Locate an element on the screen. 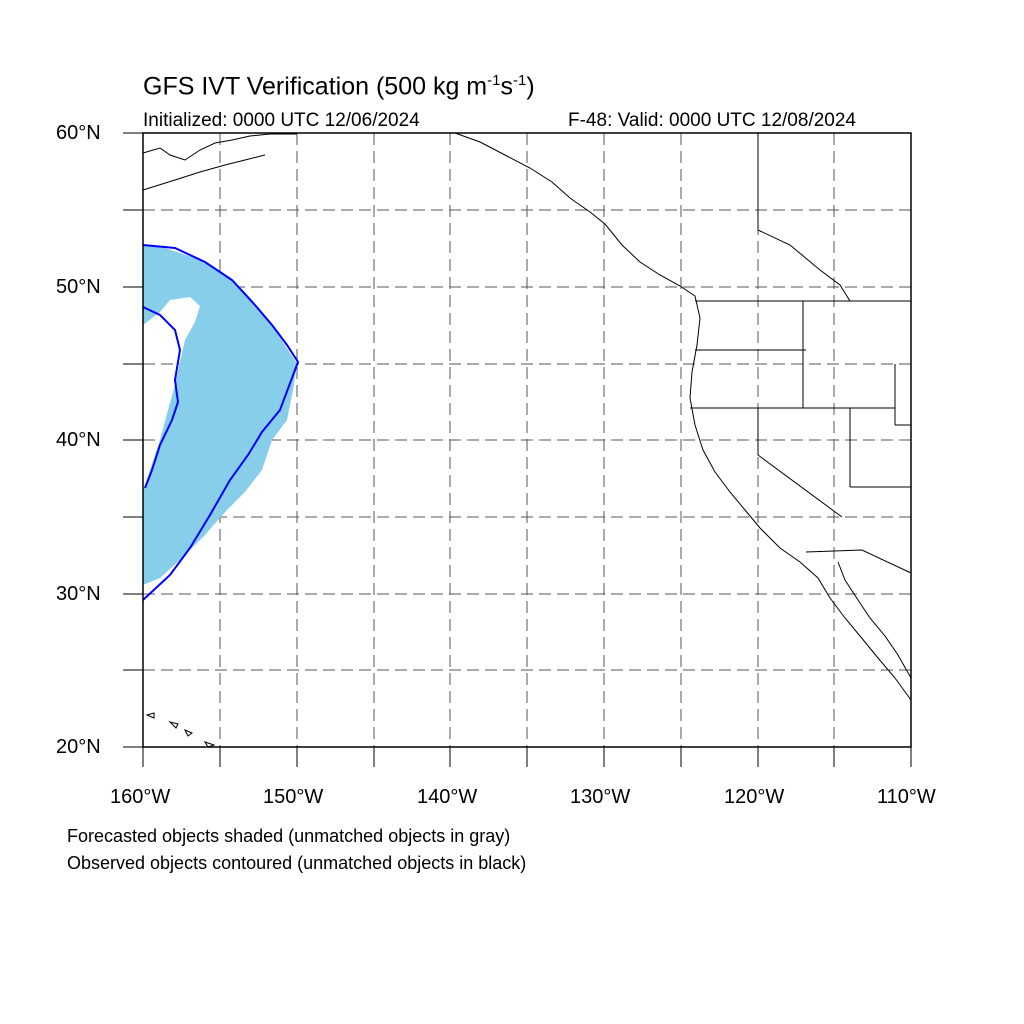  lat-label: 40°N is located at coordinates (78, 440).